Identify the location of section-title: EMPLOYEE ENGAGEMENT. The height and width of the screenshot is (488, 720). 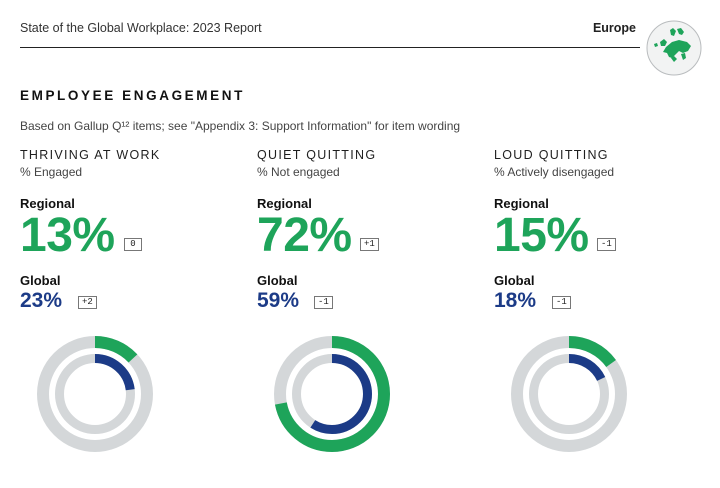
(132, 95).